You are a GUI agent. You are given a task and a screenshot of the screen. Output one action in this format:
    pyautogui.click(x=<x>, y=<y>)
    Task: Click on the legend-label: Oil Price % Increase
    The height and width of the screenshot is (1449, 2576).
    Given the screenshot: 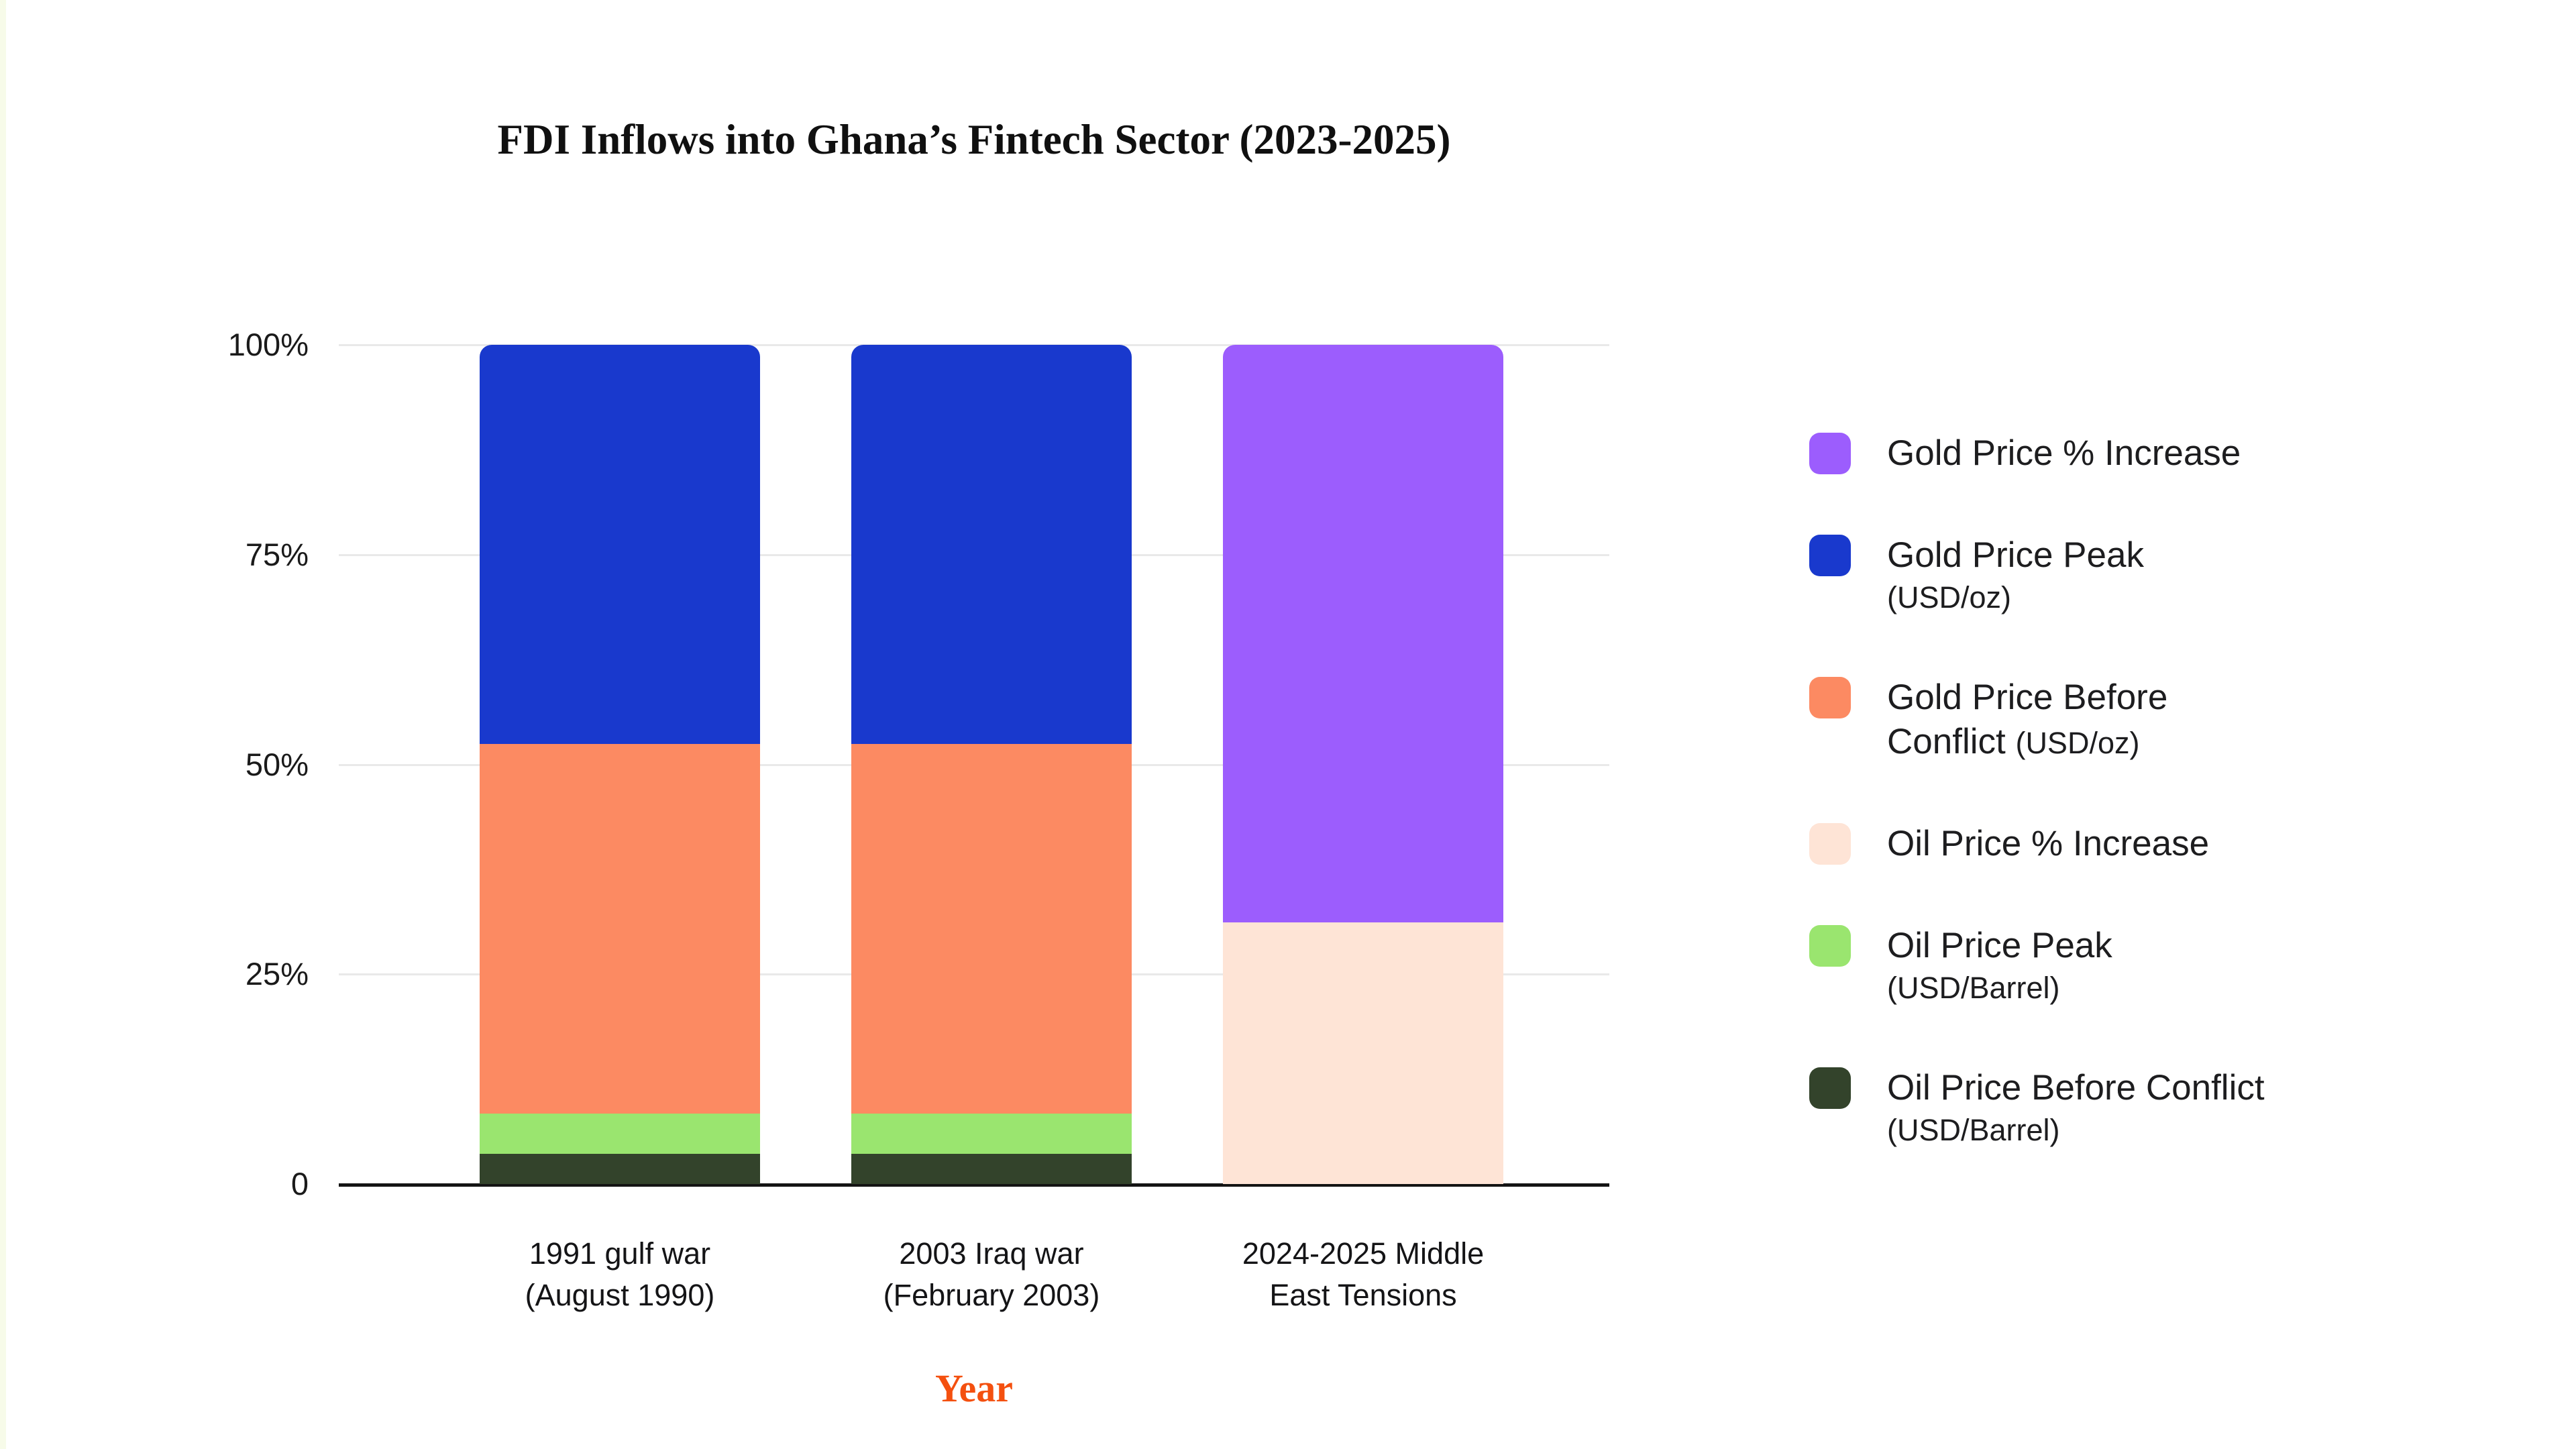 What is the action you would take?
    pyautogui.click(x=2122, y=844)
    